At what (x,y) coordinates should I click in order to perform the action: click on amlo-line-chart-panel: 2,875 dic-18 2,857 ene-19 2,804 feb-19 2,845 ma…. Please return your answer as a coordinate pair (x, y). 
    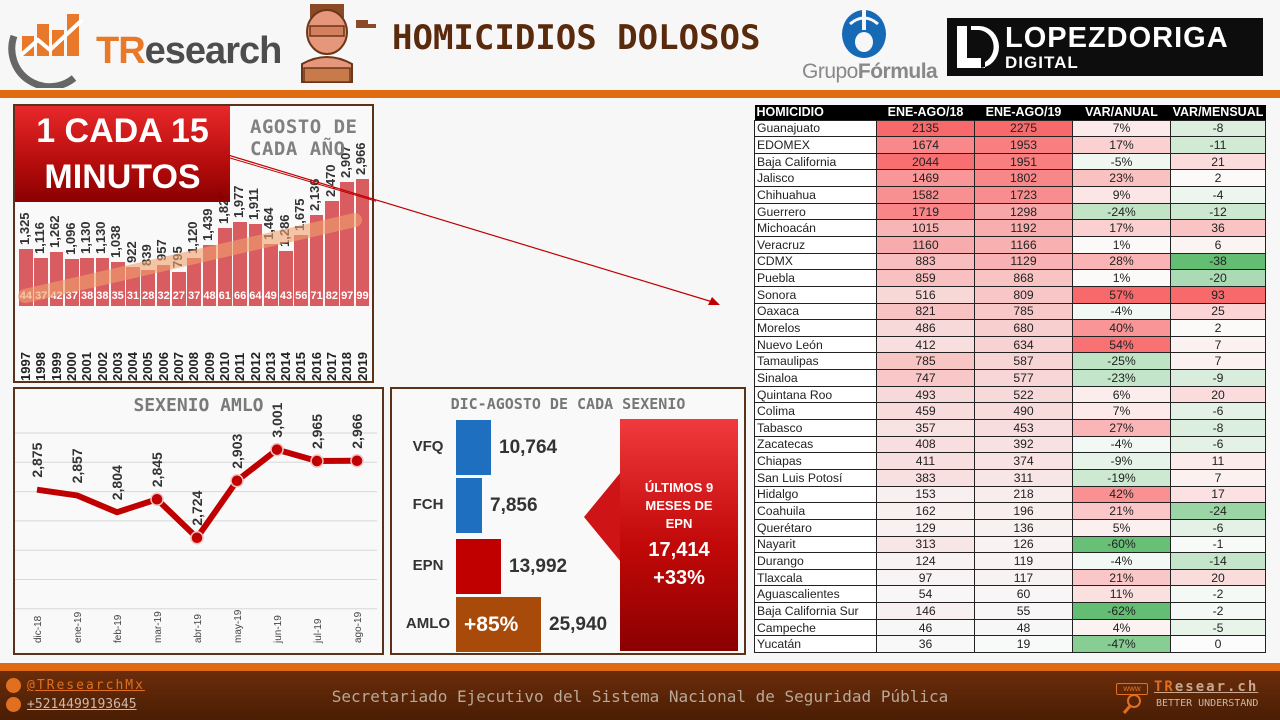
    Looking at the image, I should click on (198, 521).